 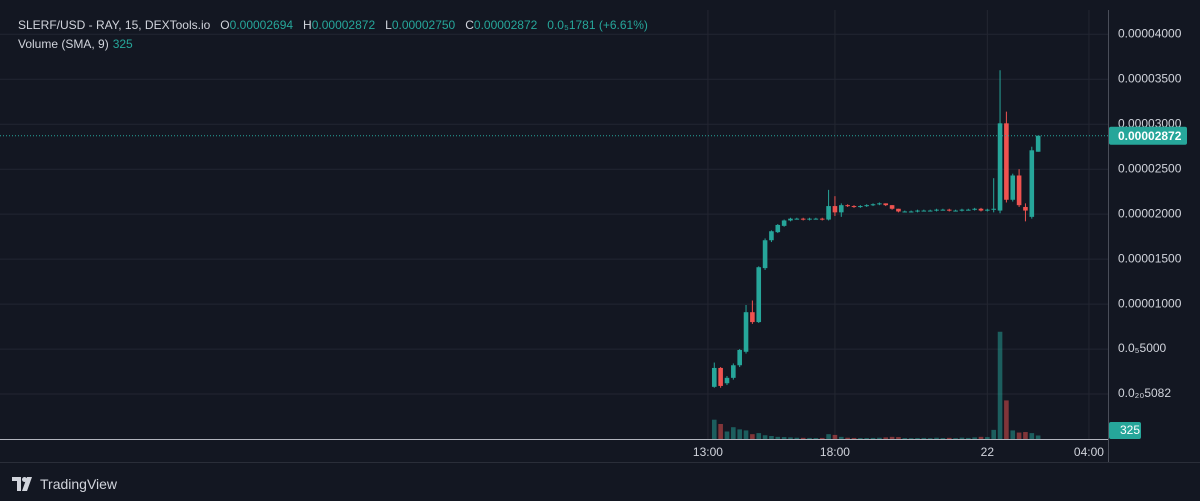 What do you see at coordinates (307, 25) in the screenshot?
I see `ohlc-key: H` at bounding box center [307, 25].